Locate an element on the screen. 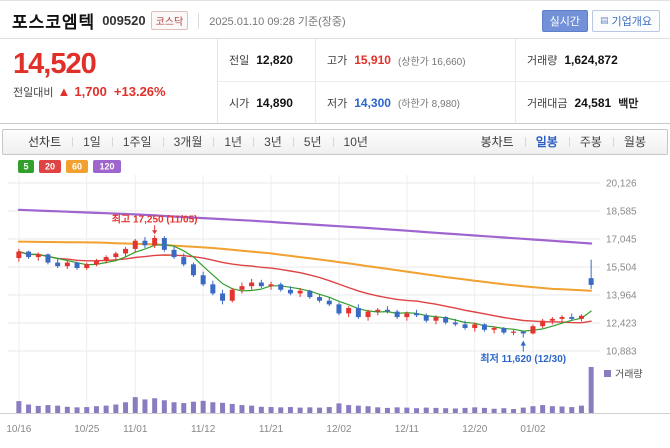 The width and height of the screenshot is (670, 448). summary-cell-volume: 거래량 1,624,872 is located at coordinates (592, 60).